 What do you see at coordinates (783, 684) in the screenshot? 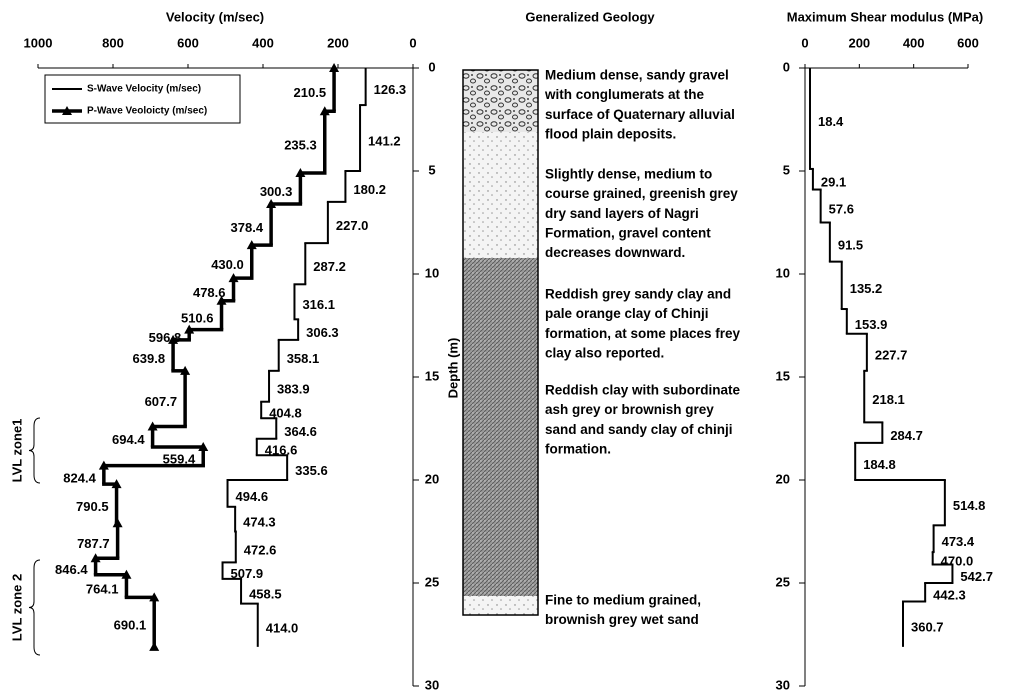
I see `y-tick-label: 30` at bounding box center [783, 684].